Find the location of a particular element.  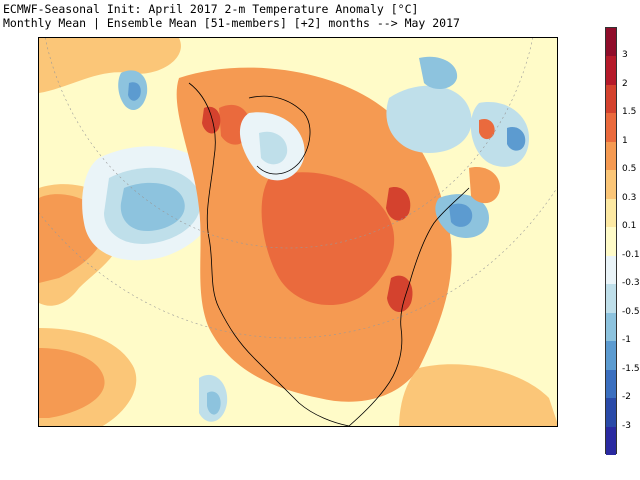

colorbar-tick-label: 1.5 is located at coordinates (629, 112).